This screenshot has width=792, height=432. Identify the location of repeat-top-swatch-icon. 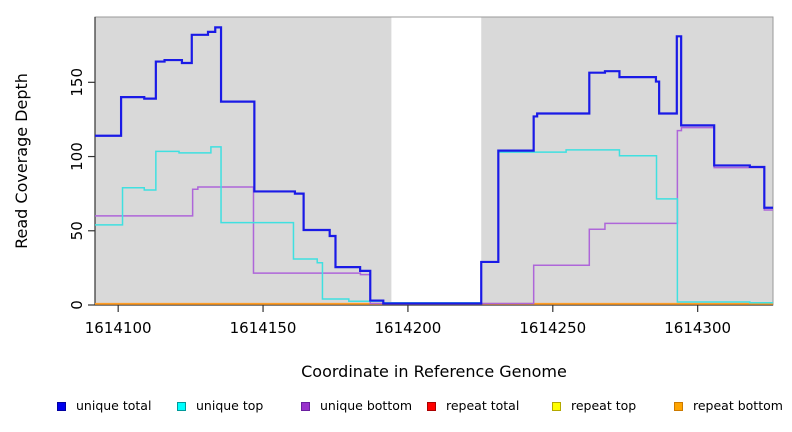
(556, 406).